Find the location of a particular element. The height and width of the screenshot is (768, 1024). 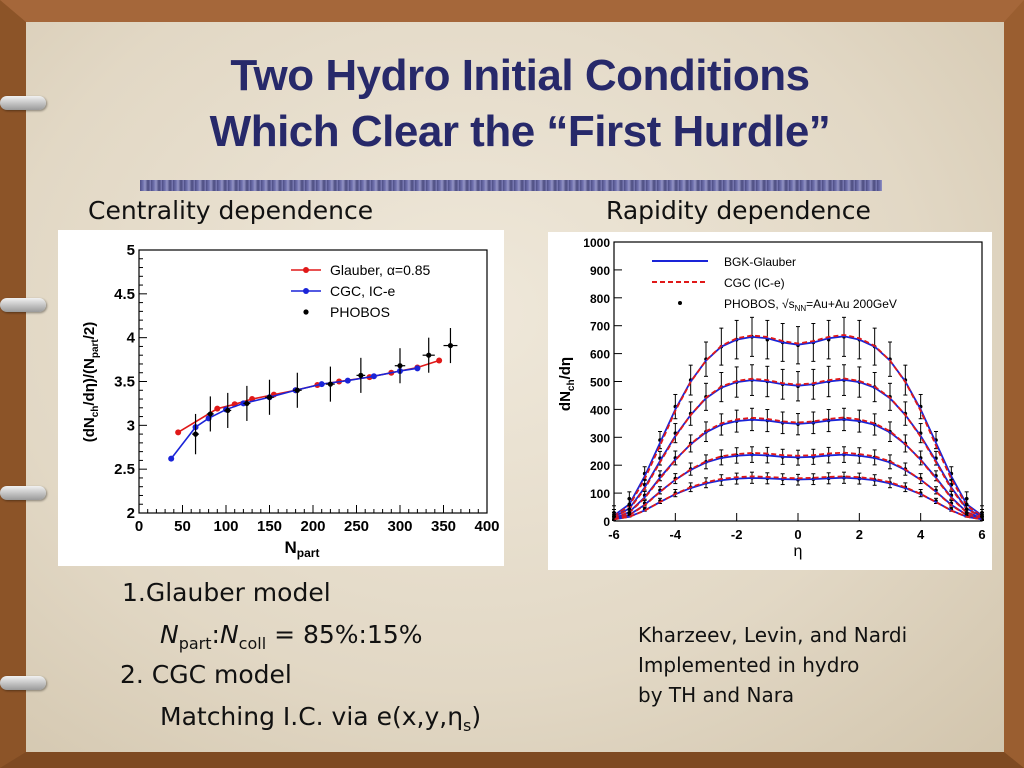

y-tick-label: 2 is located at coordinates (131, 513).